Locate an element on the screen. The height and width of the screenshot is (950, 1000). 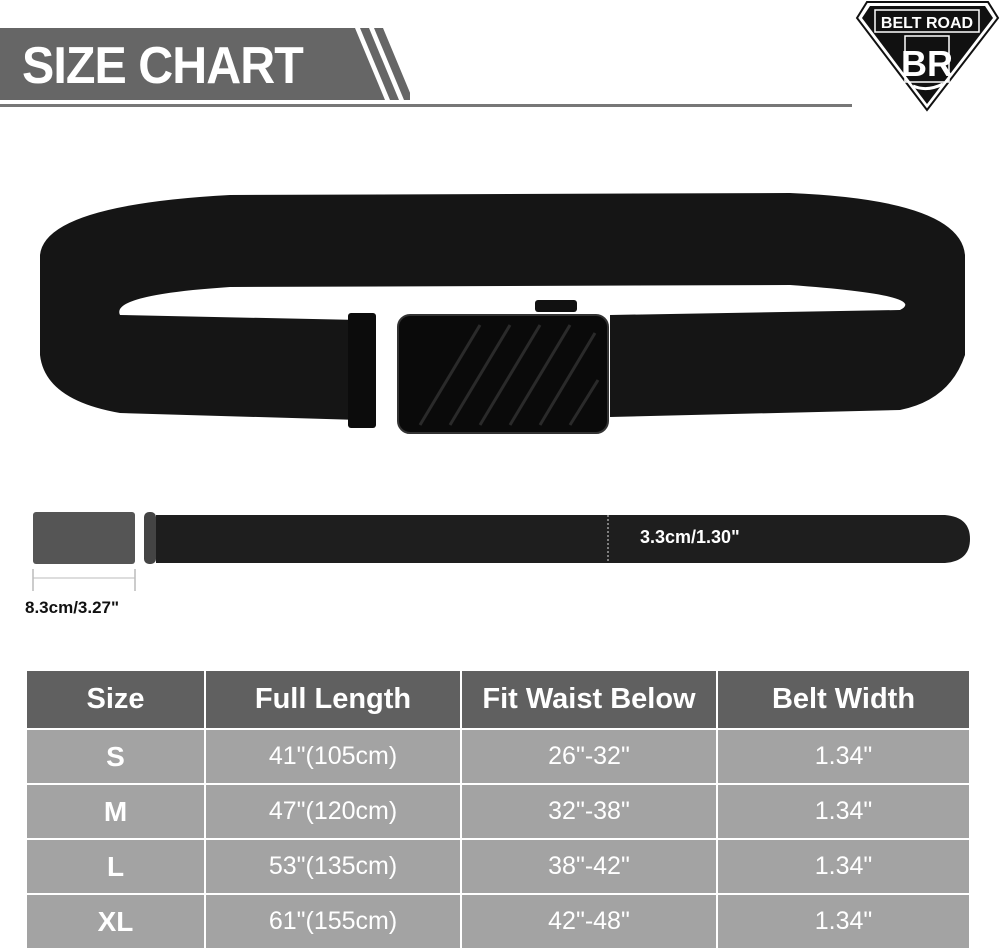
belt-dimension-diagram is located at coordinates (501, 551).